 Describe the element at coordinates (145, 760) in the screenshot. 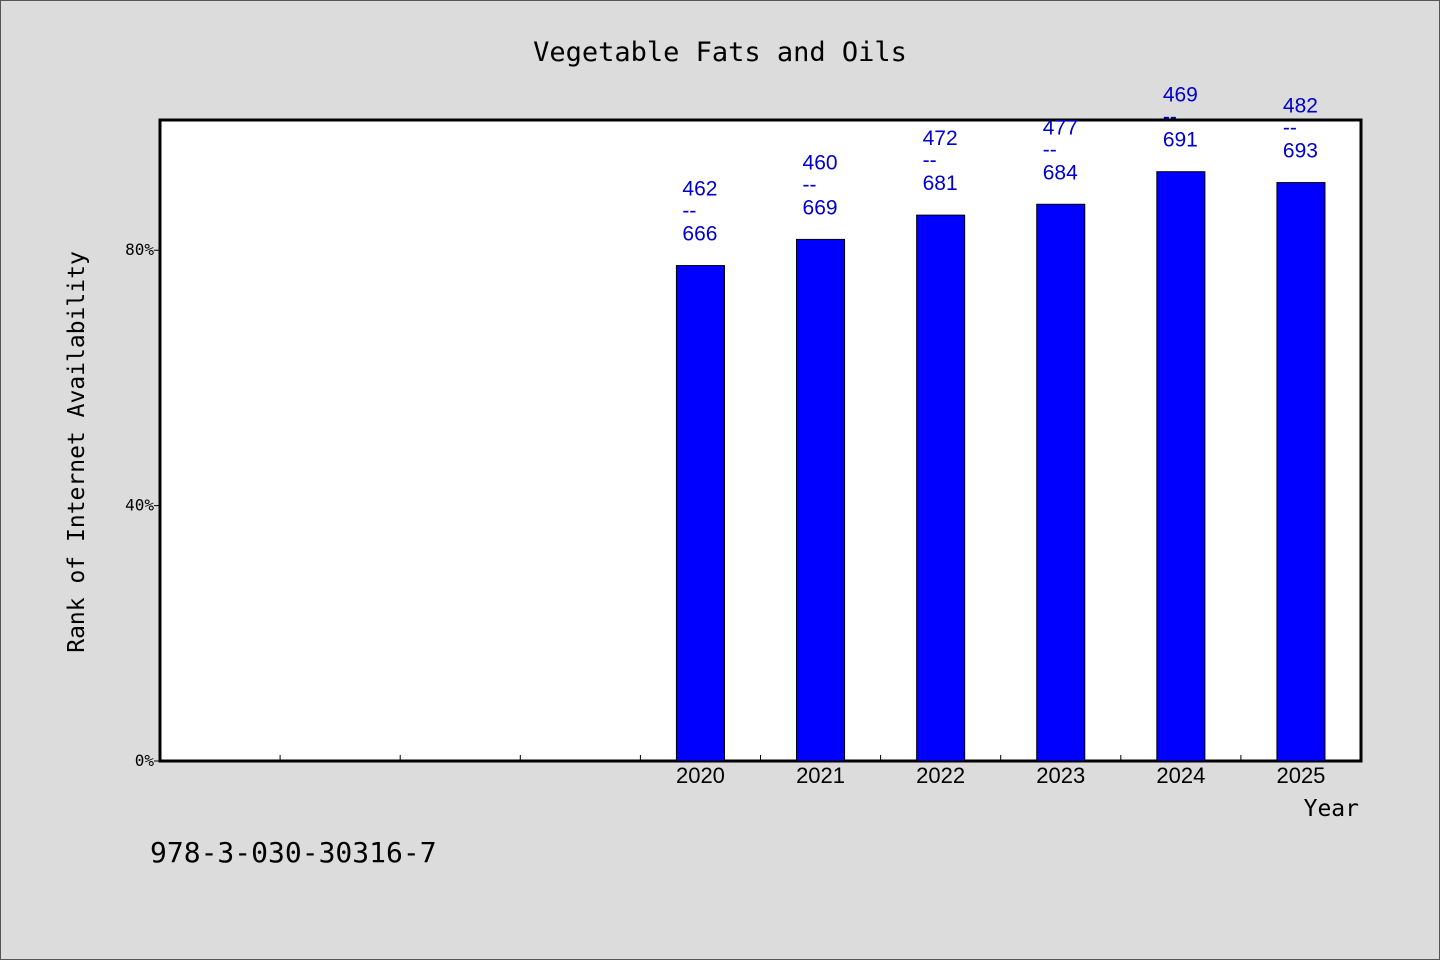

I see `y-tick-label: 0%` at that location.